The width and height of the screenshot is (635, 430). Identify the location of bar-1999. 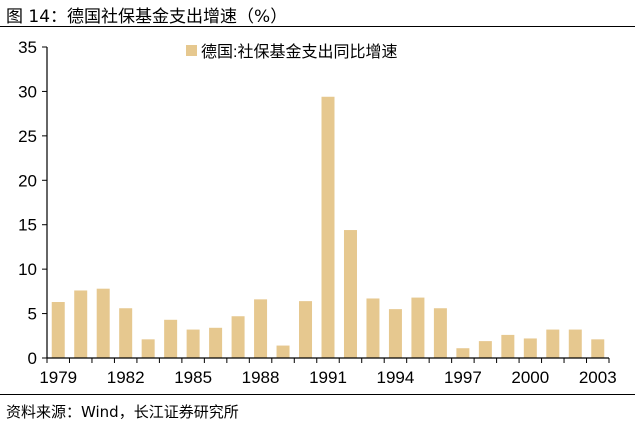
(508, 346).